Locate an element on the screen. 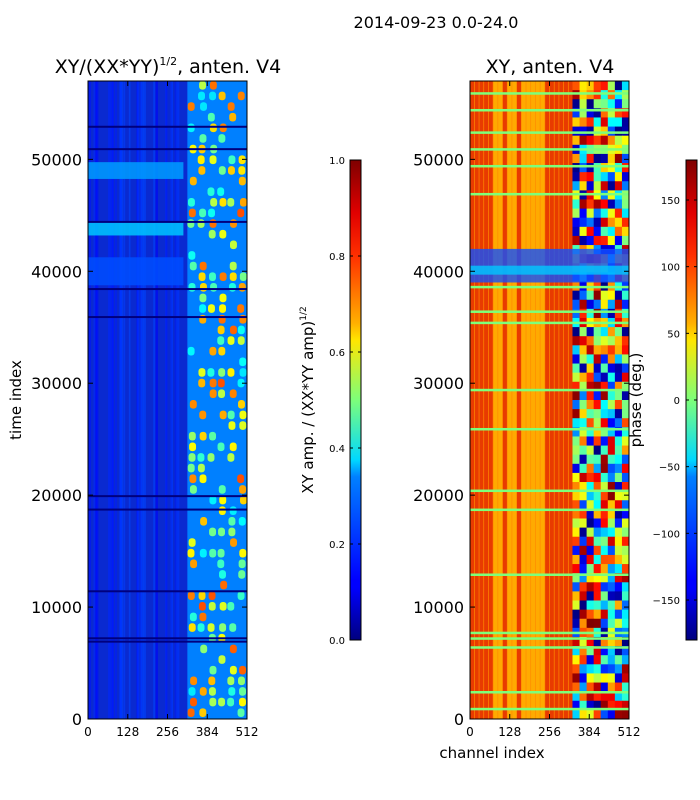  right-heatmap-line is located at coordinates (549, 510).